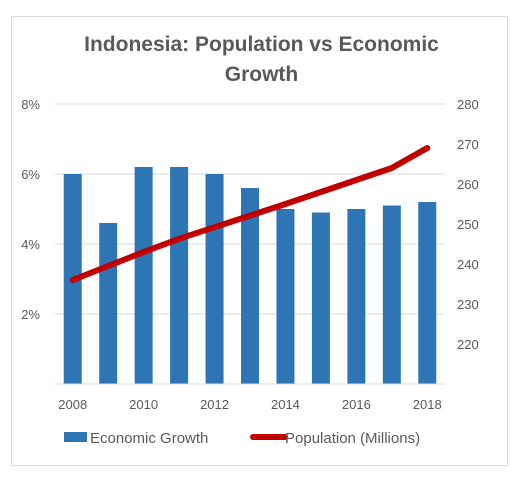 This screenshot has height=493, width=523. What do you see at coordinates (468, 224) in the screenshot?
I see `y-right-tick-label: 250` at bounding box center [468, 224].